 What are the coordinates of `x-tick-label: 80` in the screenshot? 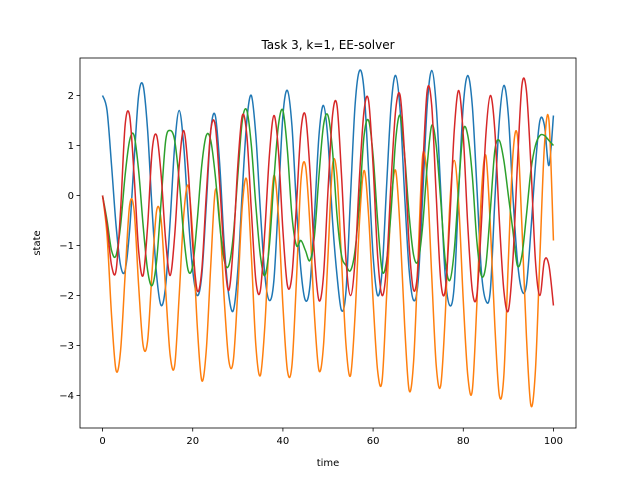 It's located at (463, 441).